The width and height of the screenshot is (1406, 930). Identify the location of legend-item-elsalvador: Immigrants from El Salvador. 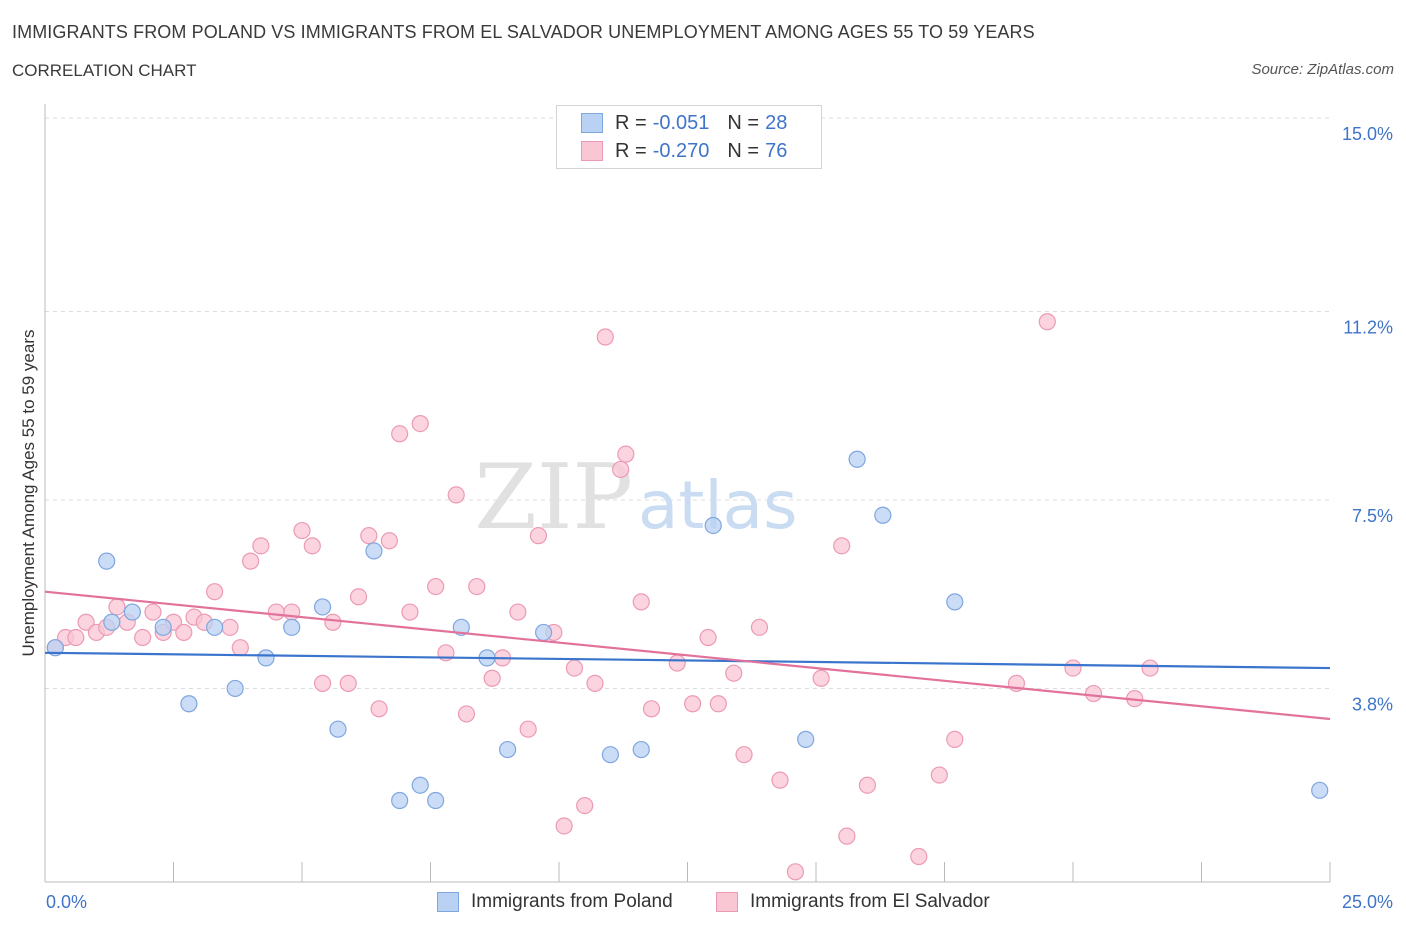
(853, 902).